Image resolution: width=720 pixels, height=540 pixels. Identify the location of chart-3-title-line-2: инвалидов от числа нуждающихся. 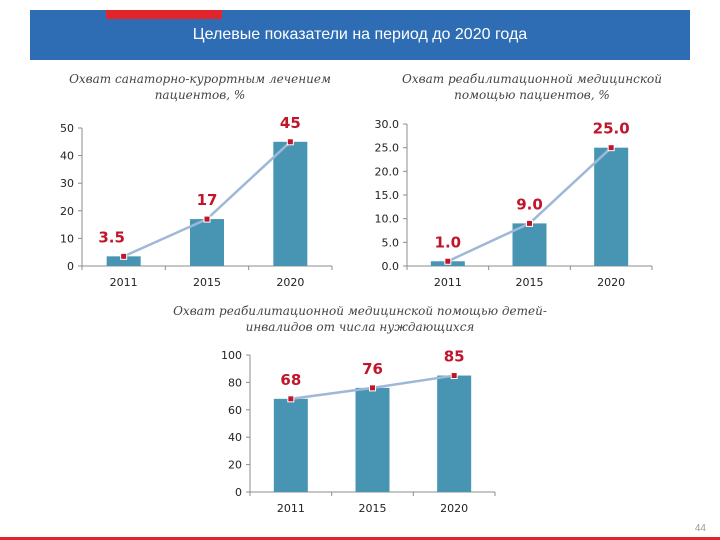
(360, 327).